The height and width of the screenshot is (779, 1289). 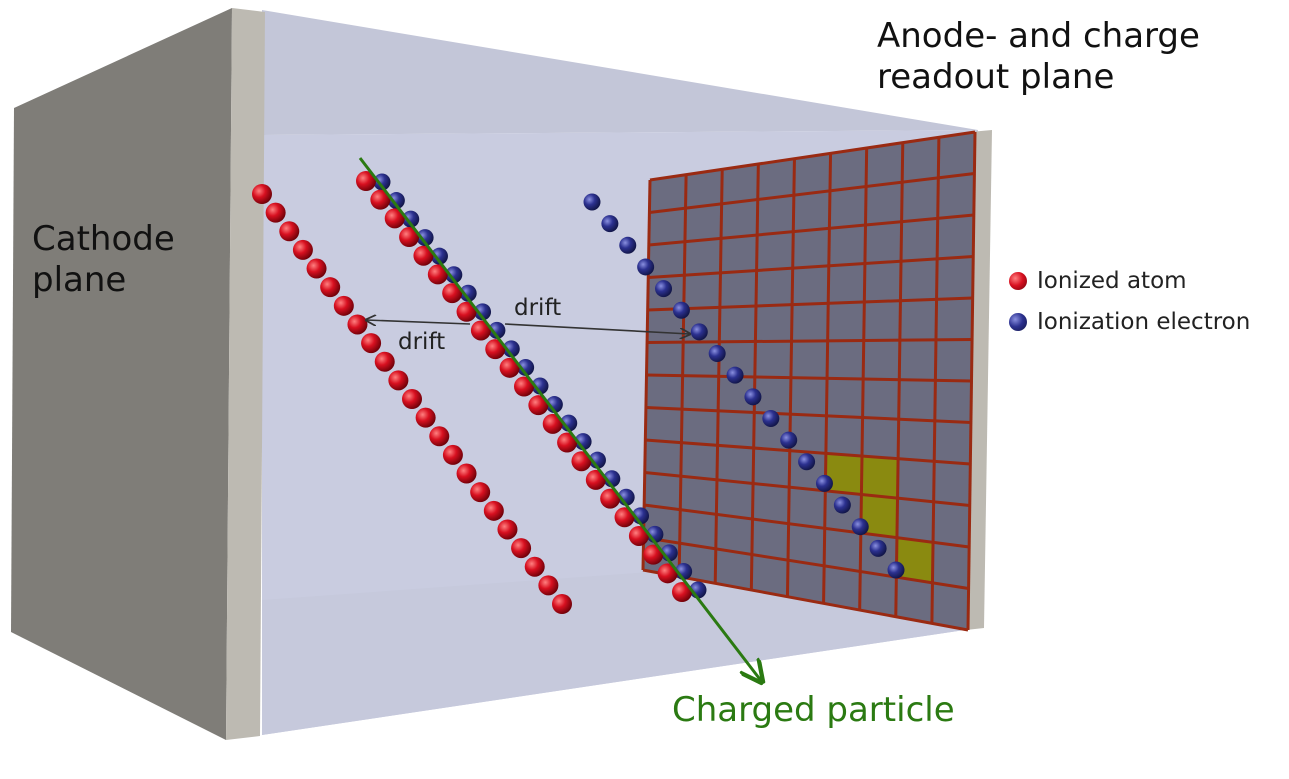 I want to click on blue-sphere-icon, so click(x=1018, y=322).